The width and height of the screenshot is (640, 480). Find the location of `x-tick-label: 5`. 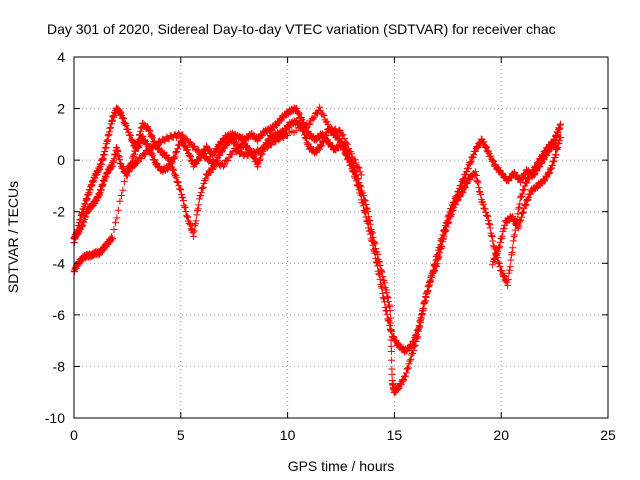

x-tick-label: 5 is located at coordinates (181, 435).